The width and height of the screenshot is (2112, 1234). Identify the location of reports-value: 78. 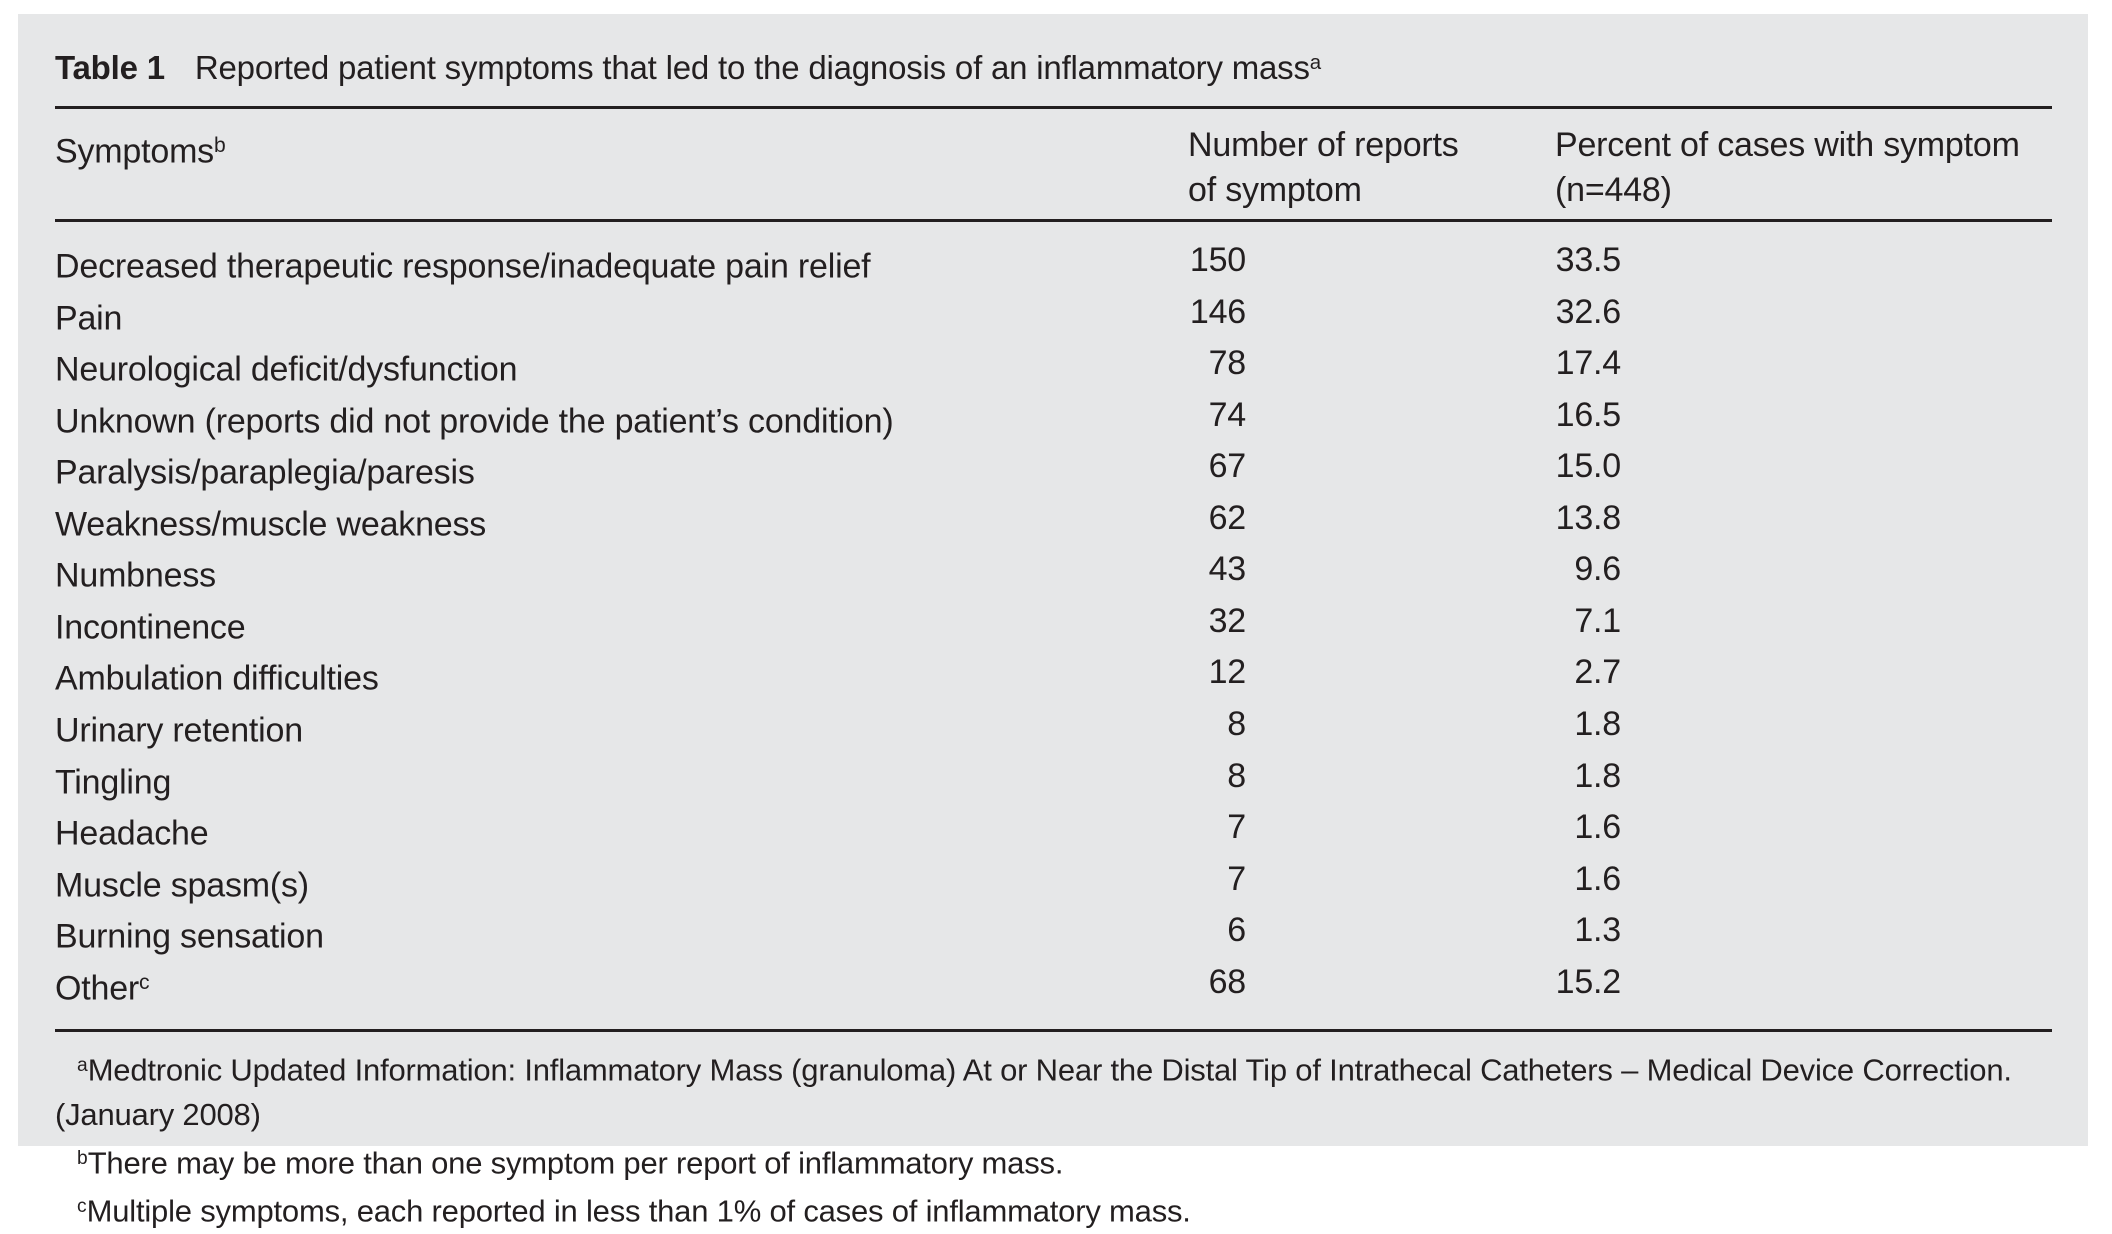
(1227, 363).